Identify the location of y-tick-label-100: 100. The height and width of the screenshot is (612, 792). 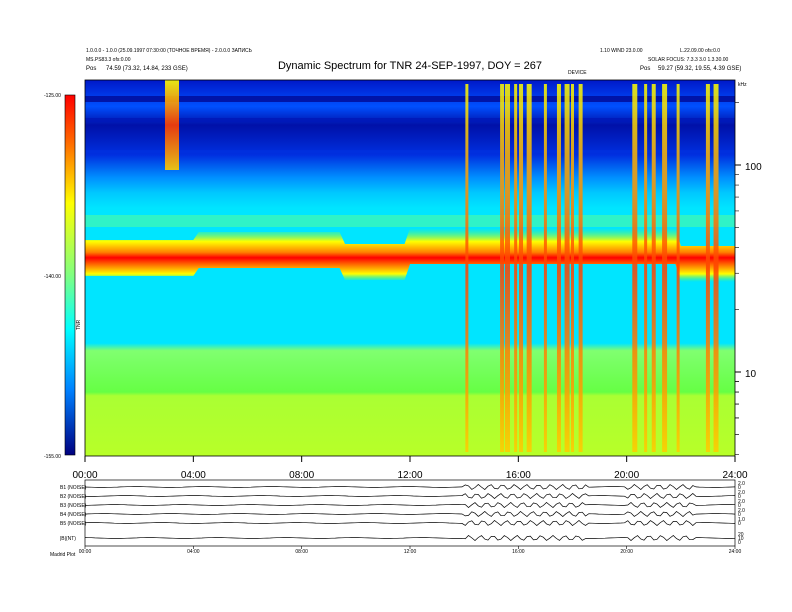
(753, 167).